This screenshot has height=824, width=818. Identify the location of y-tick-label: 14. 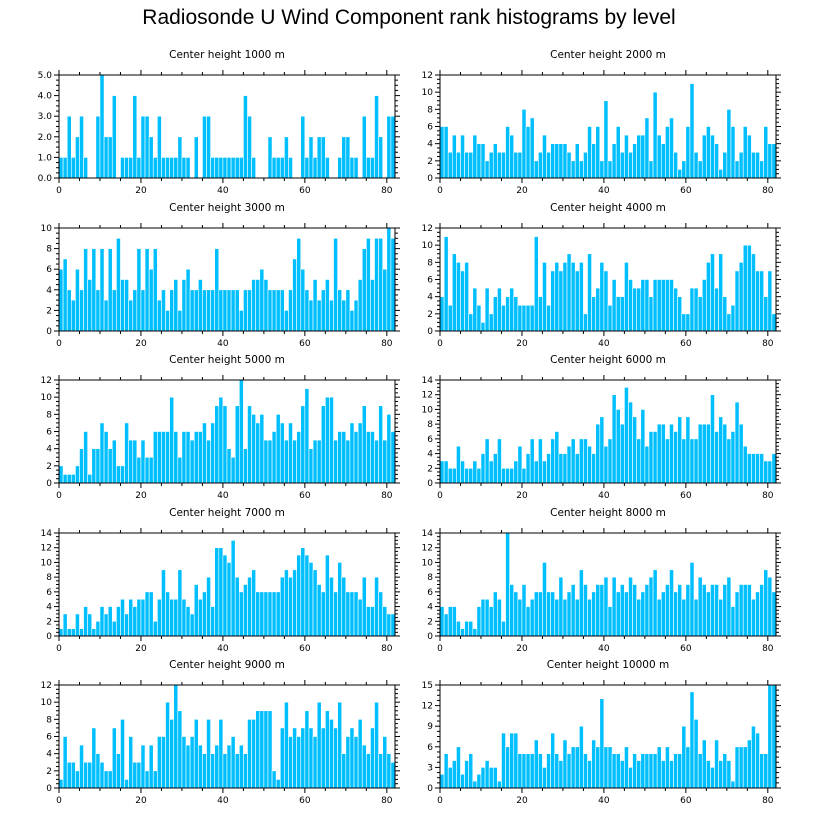
(47, 534).